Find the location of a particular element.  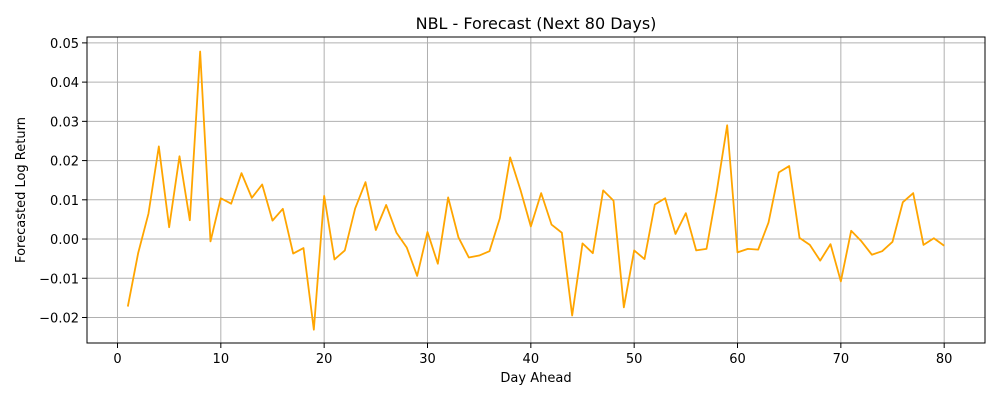

x-tick-label: 50 is located at coordinates (634, 359).